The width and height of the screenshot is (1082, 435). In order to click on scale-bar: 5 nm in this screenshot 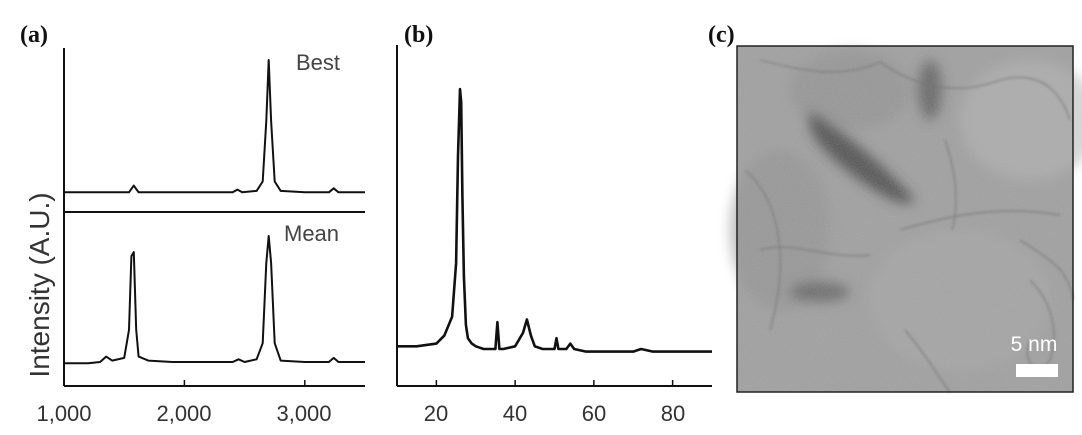, I will do `click(1034, 355)`.